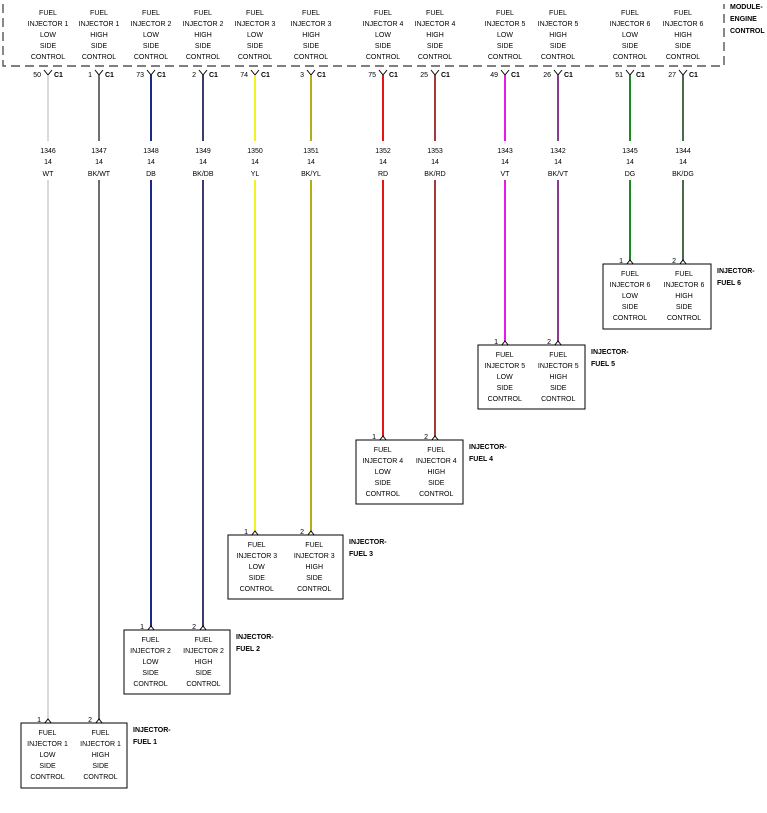 This screenshot has height=813, width=767. I want to click on module-pin-number: 1, so click(90, 75).